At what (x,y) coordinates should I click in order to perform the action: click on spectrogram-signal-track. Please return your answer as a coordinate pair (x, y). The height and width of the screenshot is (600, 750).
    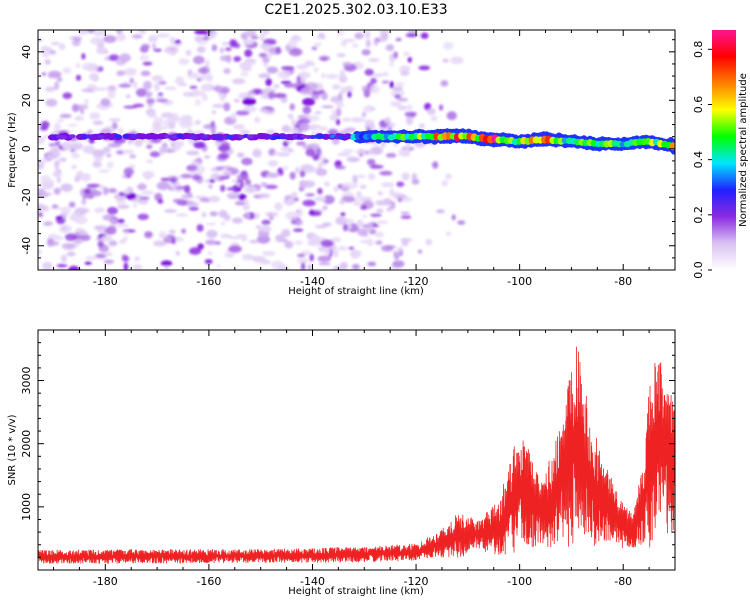
    Looking at the image, I should click on (361, 141).